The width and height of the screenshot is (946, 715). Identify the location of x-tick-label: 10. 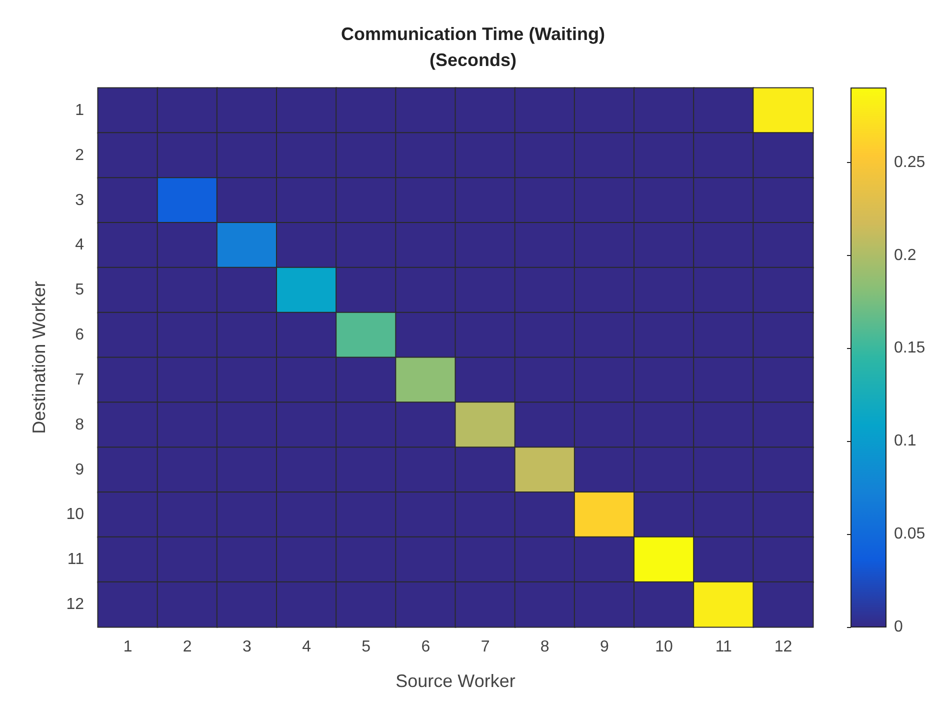
(664, 647).